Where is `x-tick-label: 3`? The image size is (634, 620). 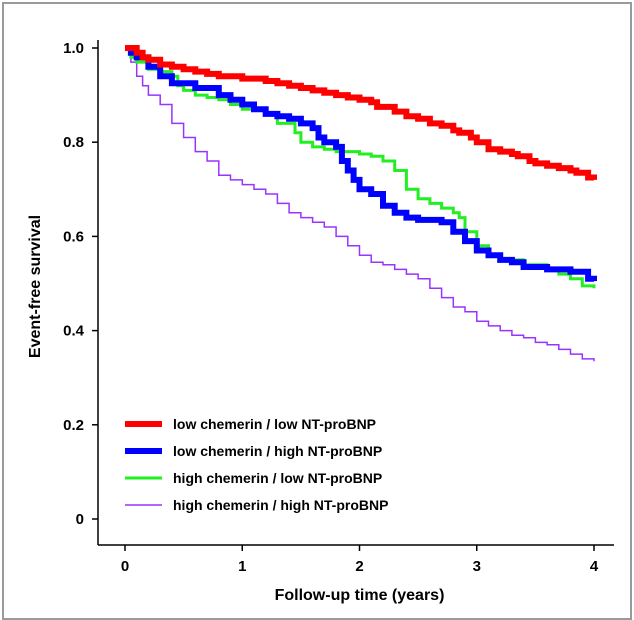
x-tick-label: 3 is located at coordinates (477, 566).